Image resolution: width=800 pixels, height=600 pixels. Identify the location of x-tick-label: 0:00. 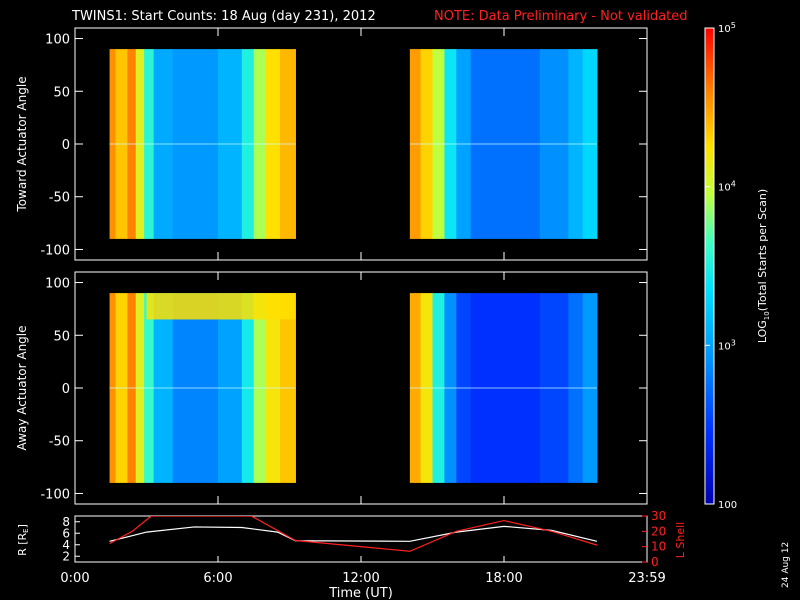
(74, 578).